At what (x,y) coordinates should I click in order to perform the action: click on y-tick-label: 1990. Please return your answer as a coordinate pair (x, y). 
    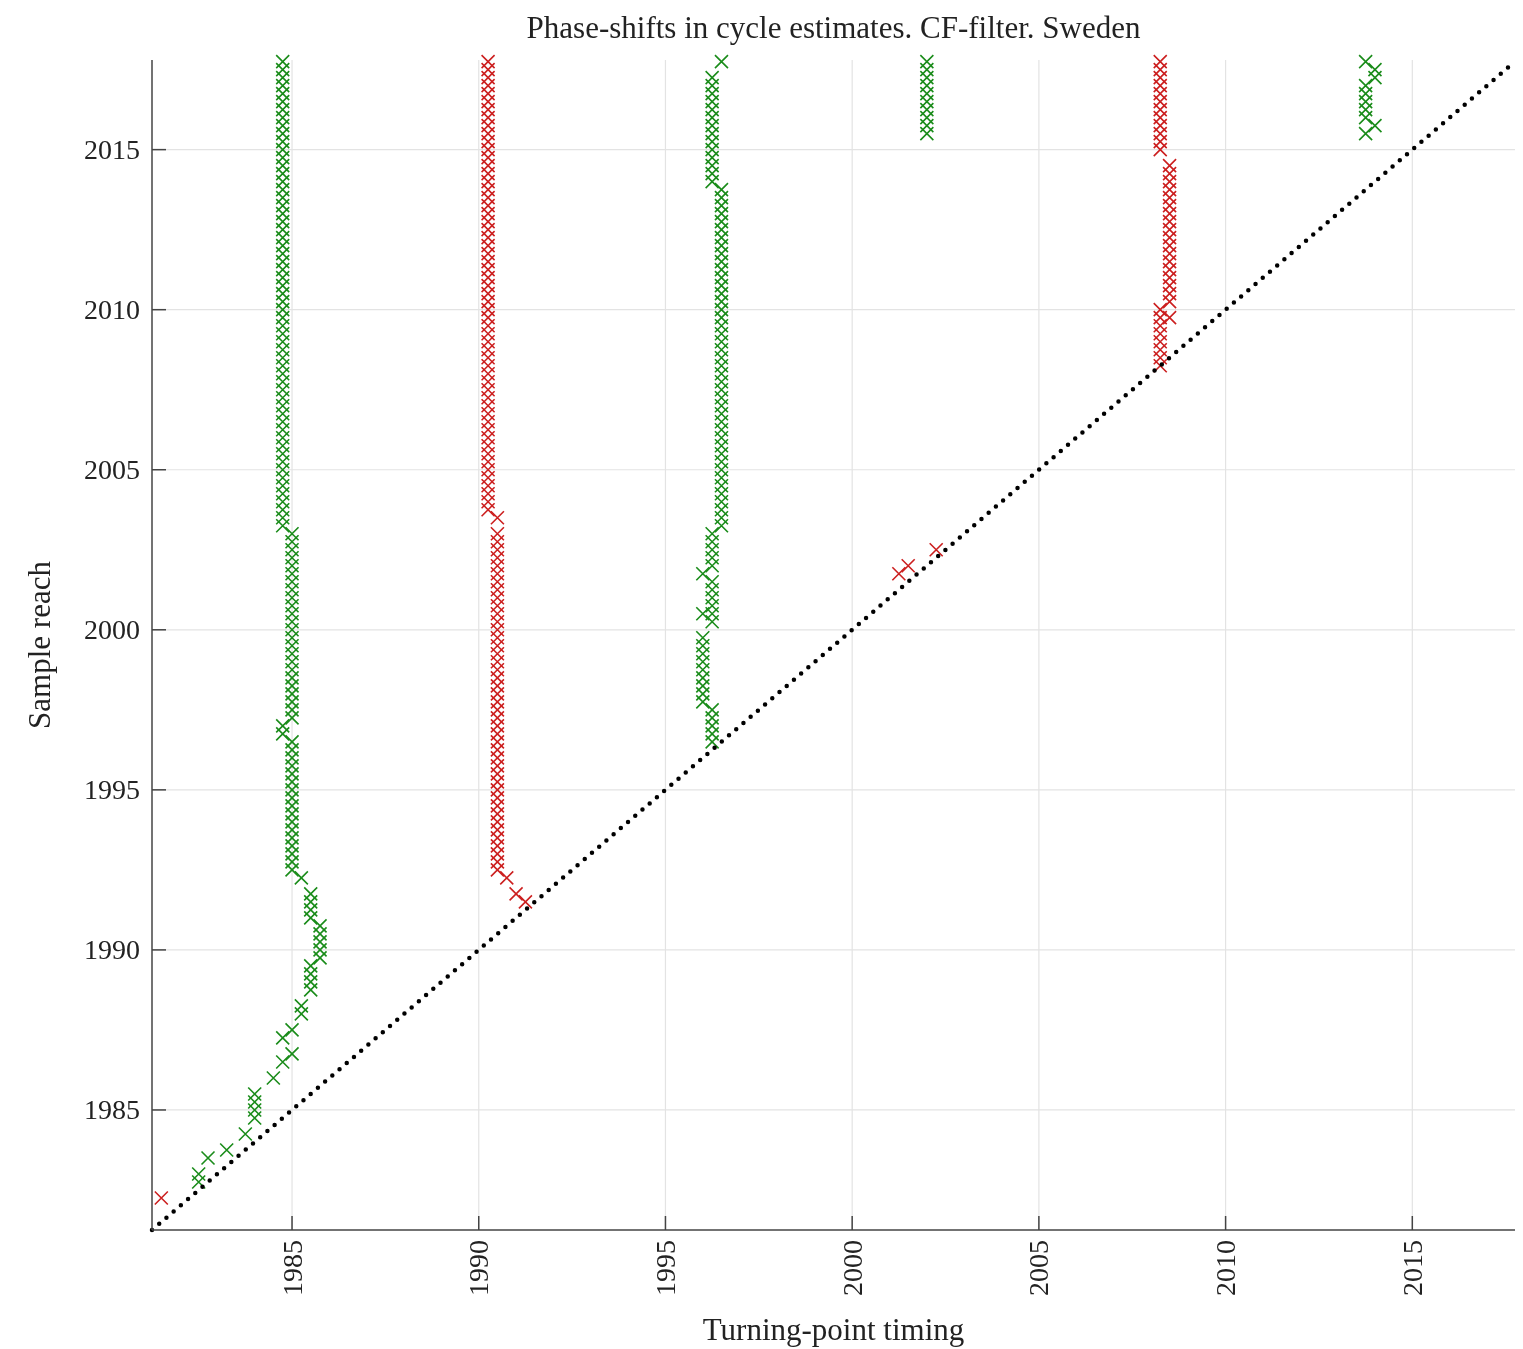
    Looking at the image, I should click on (112, 950).